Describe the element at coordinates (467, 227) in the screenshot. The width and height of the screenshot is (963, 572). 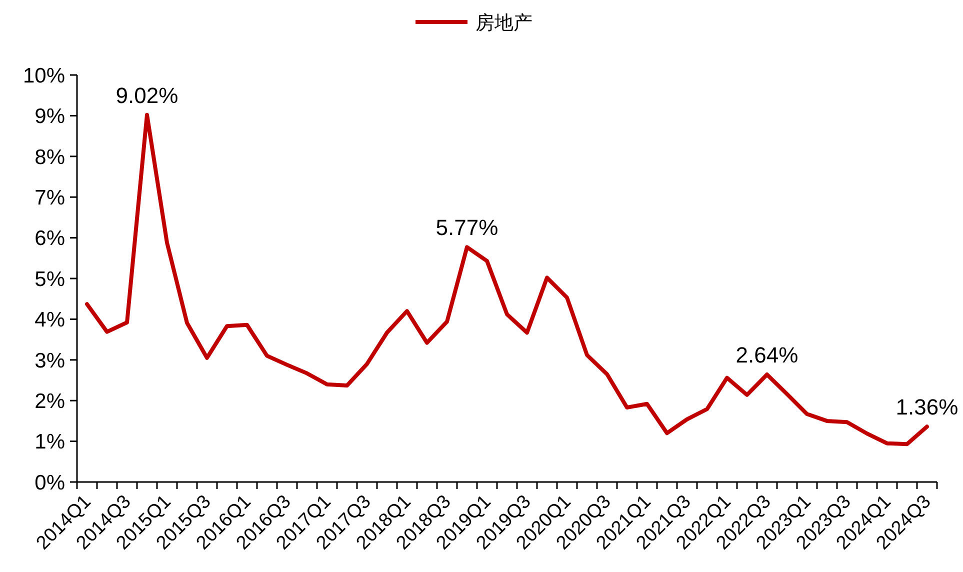
I see `data-label: 5.77%` at that location.